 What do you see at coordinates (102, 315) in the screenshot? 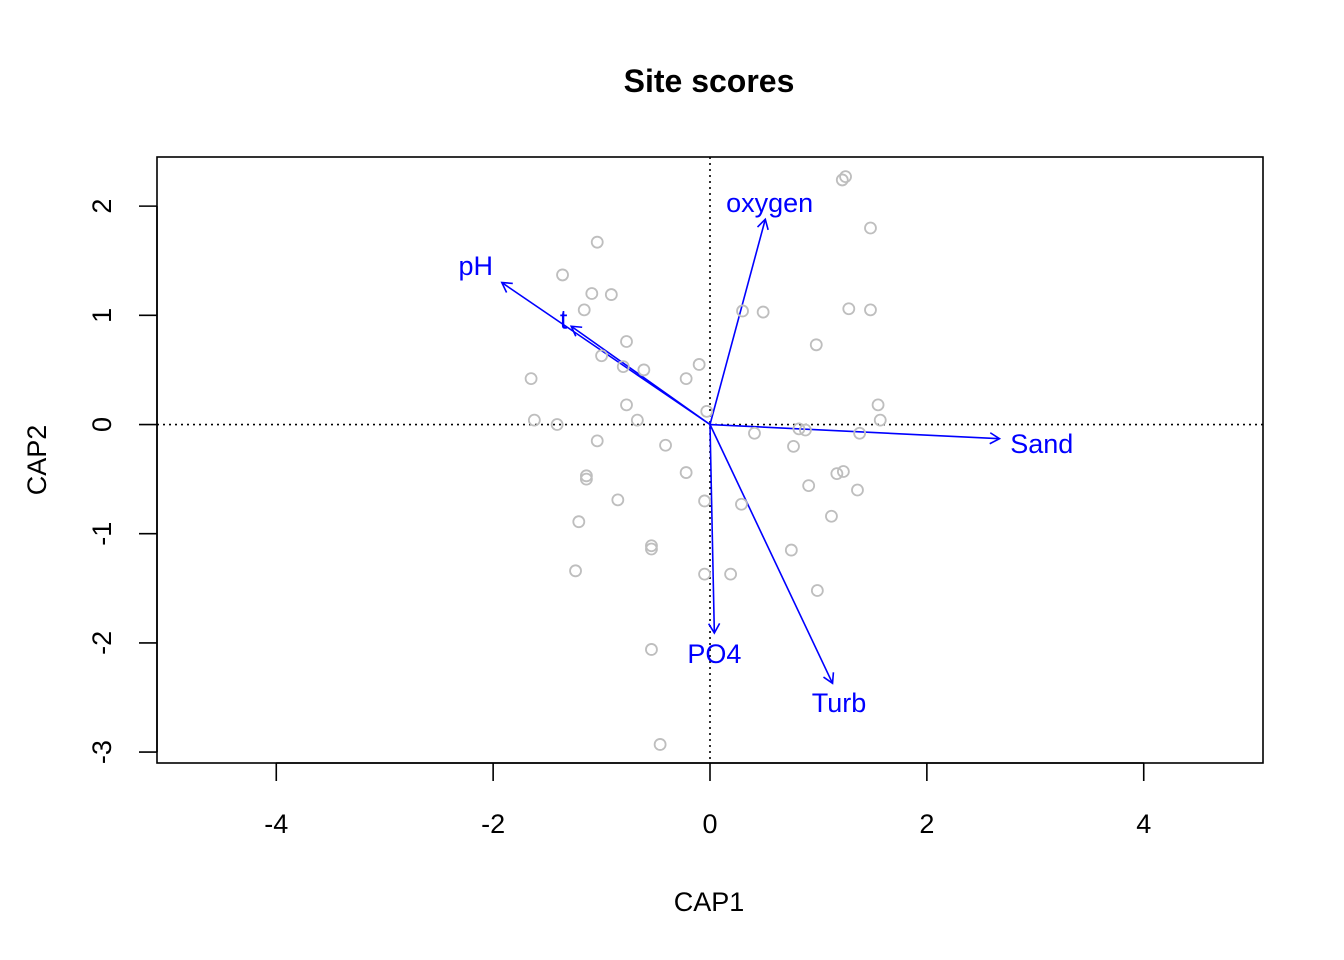
I see `y-tick-label: 1` at bounding box center [102, 315].